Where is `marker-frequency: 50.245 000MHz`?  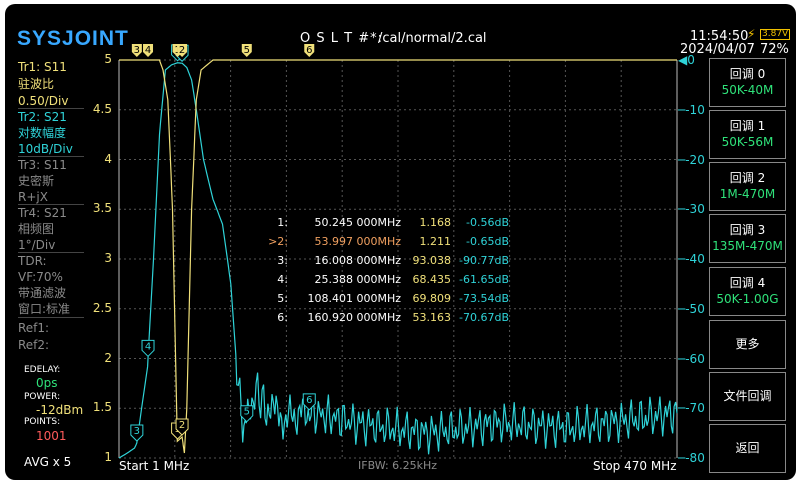 marker-frequency: 50.245 000MHz is located at coordinates (357, 222).